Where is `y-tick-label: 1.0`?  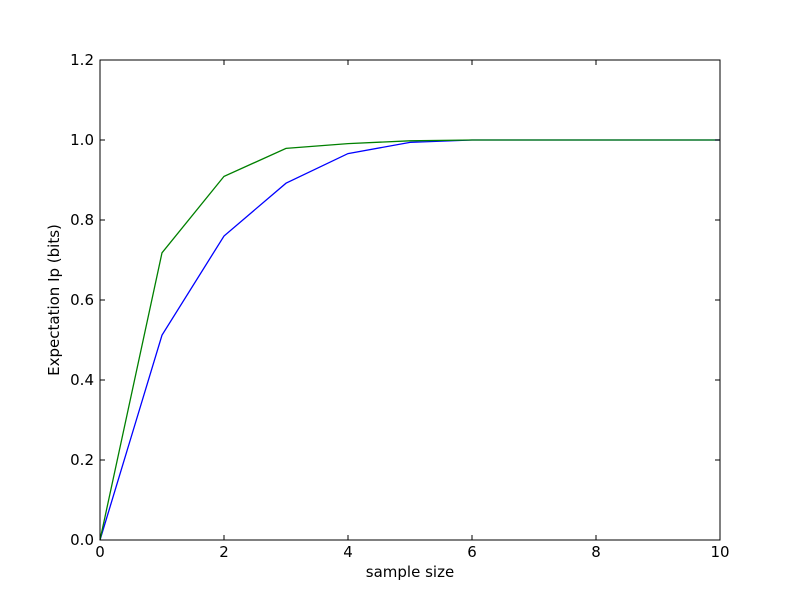
y-tick-label: 1.0 is located at coordinates (82, 140).